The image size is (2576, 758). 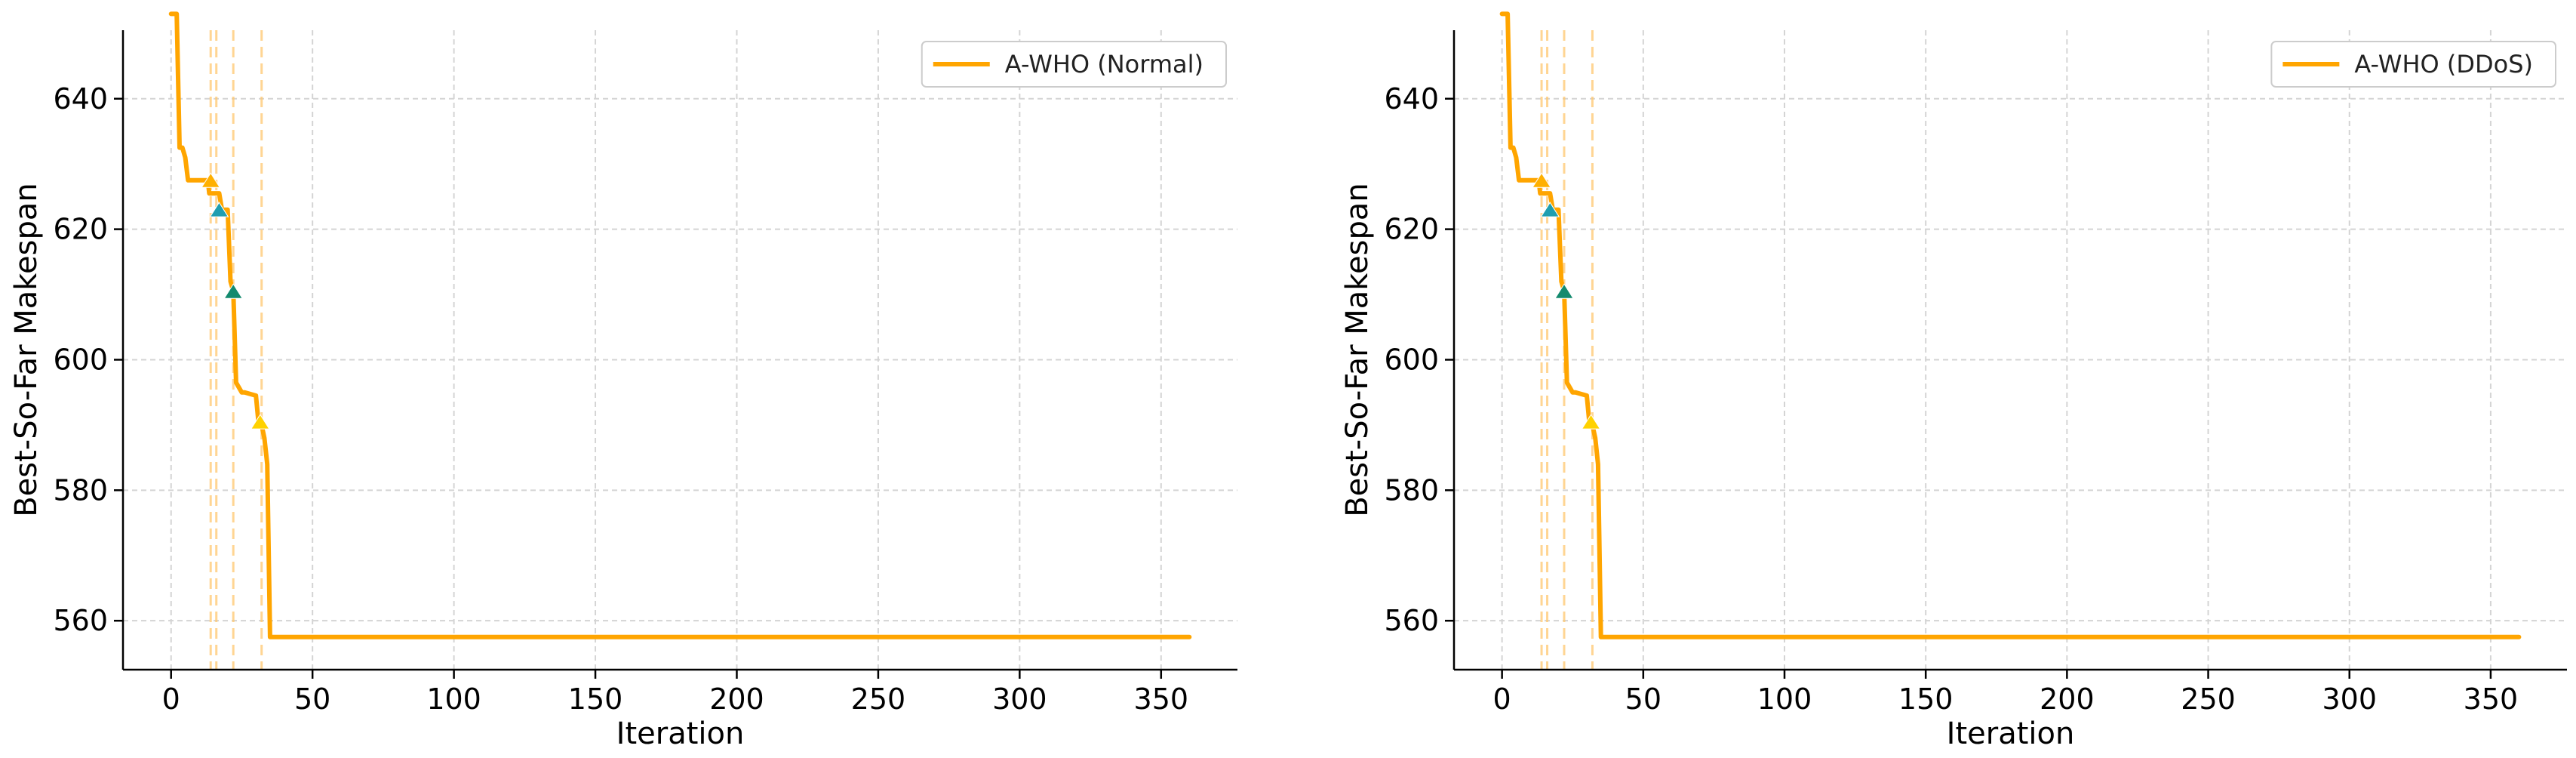 I want to click on legend: A-WHO (DDoS), so click(x=2413, y=64).